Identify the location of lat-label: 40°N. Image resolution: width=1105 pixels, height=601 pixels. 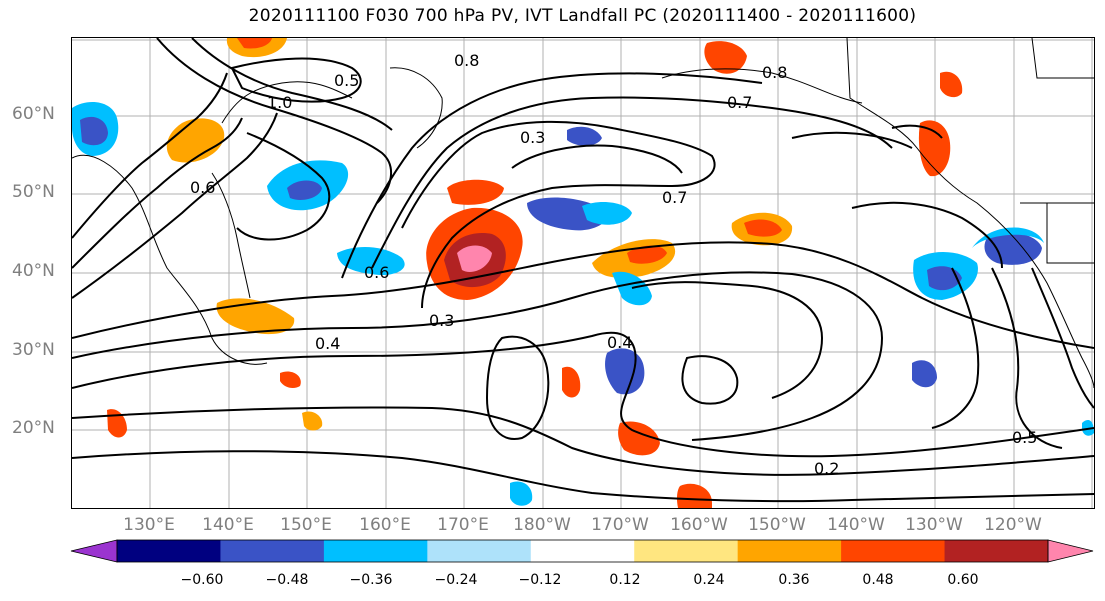
(33, 271).